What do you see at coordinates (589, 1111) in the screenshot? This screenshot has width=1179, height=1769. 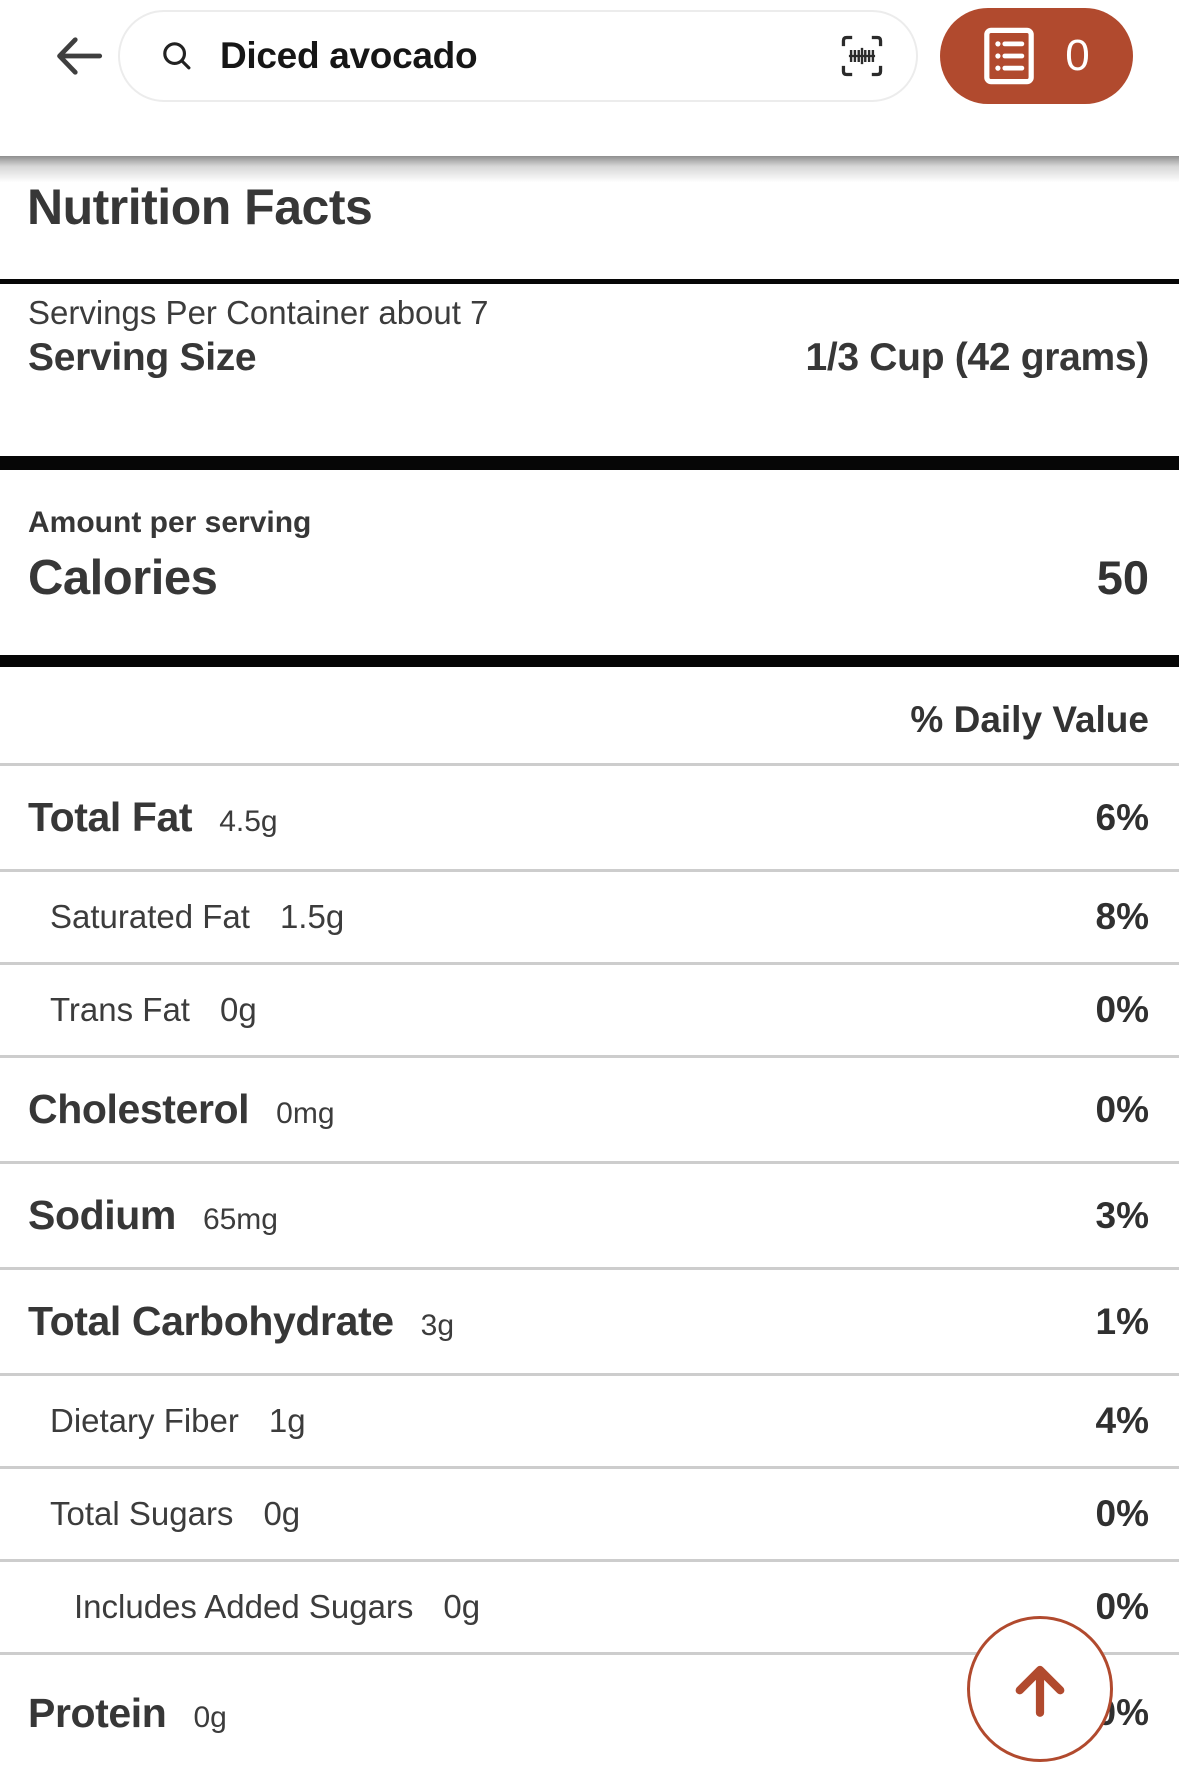 I see `table-row-cholesterol: Cholesterol 0mg 0%` at bounding box center [589, 1111].